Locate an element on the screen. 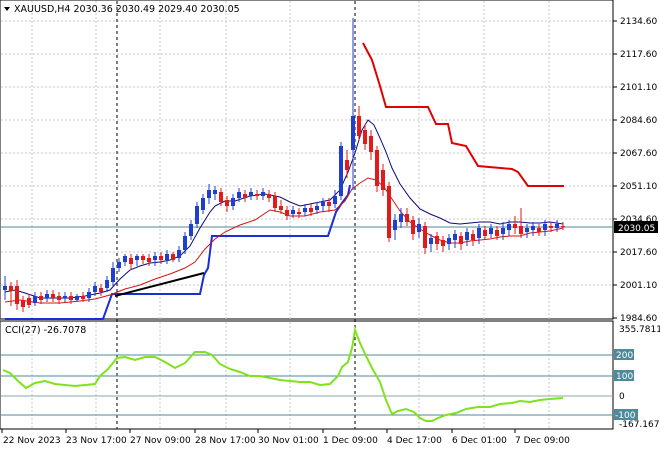 Image resolution: width=660 pixels, height=450 pixels. cci-level-tag-100: 100 is located at coordinates (624, 376).